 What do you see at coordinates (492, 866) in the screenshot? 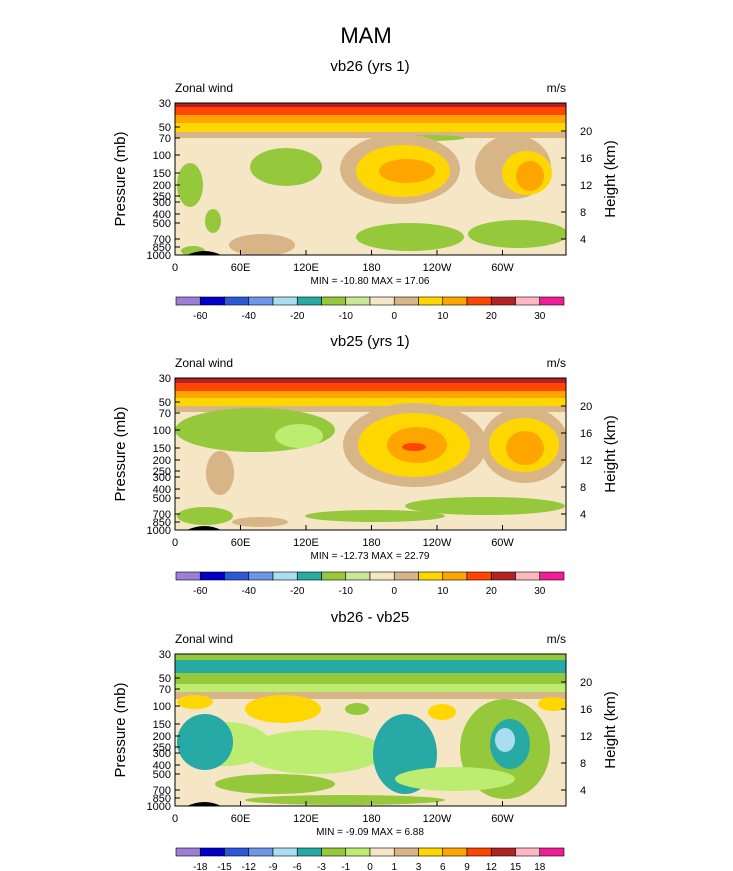
I see `colorbar-label: 12` at bounding box center [492, 866].